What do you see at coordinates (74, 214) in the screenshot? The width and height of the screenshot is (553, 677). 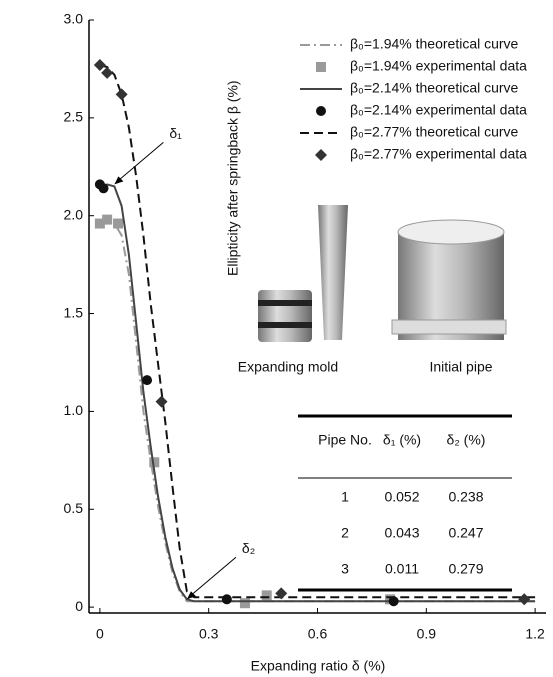 I see `y-tick-label: 2.0` at bounding box center [74, 214].